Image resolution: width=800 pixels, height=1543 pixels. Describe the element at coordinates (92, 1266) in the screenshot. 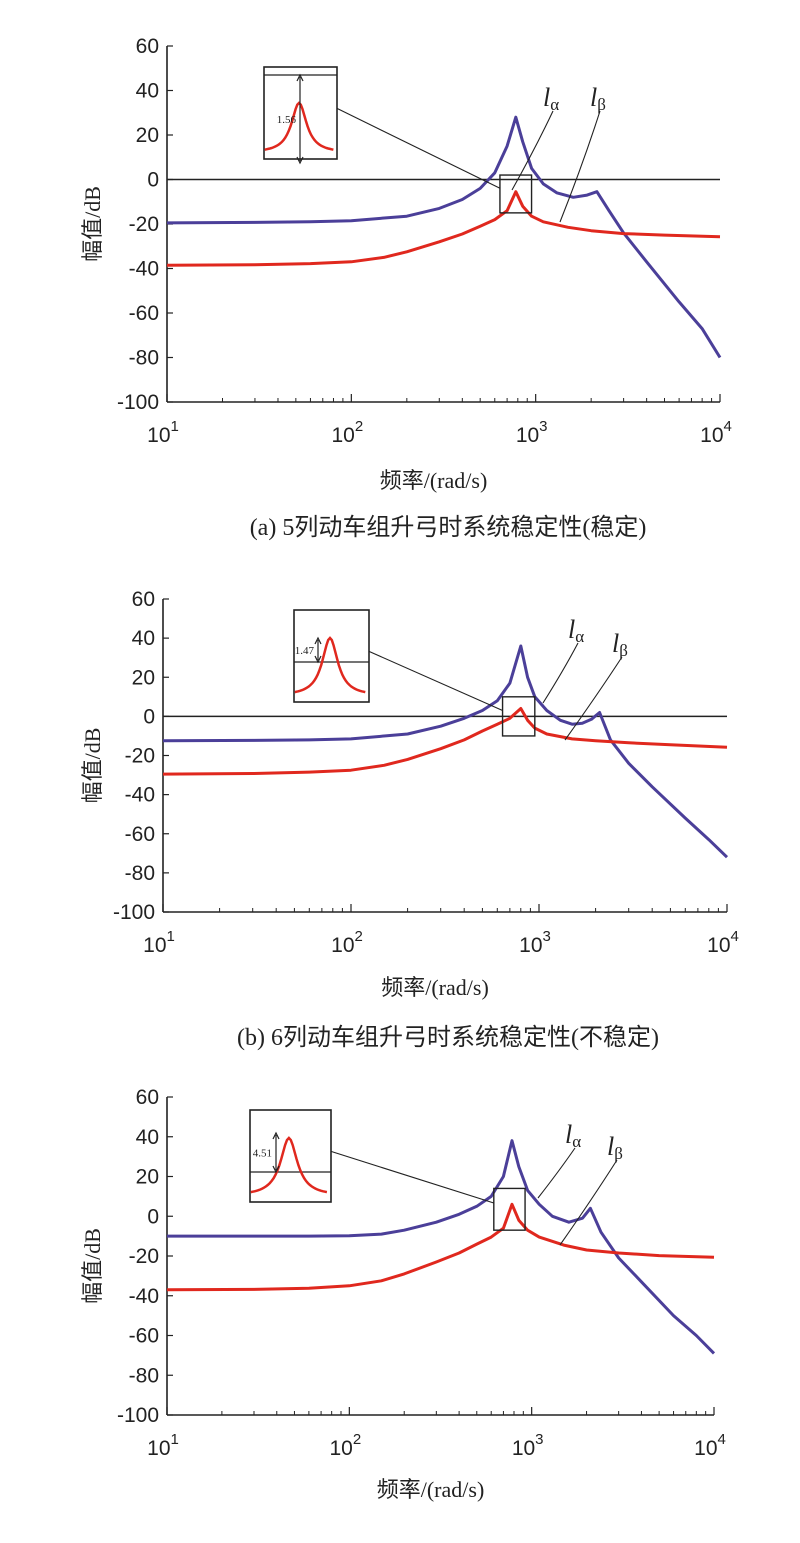

I see `y-axis-title: 幅值/dB` at that location.